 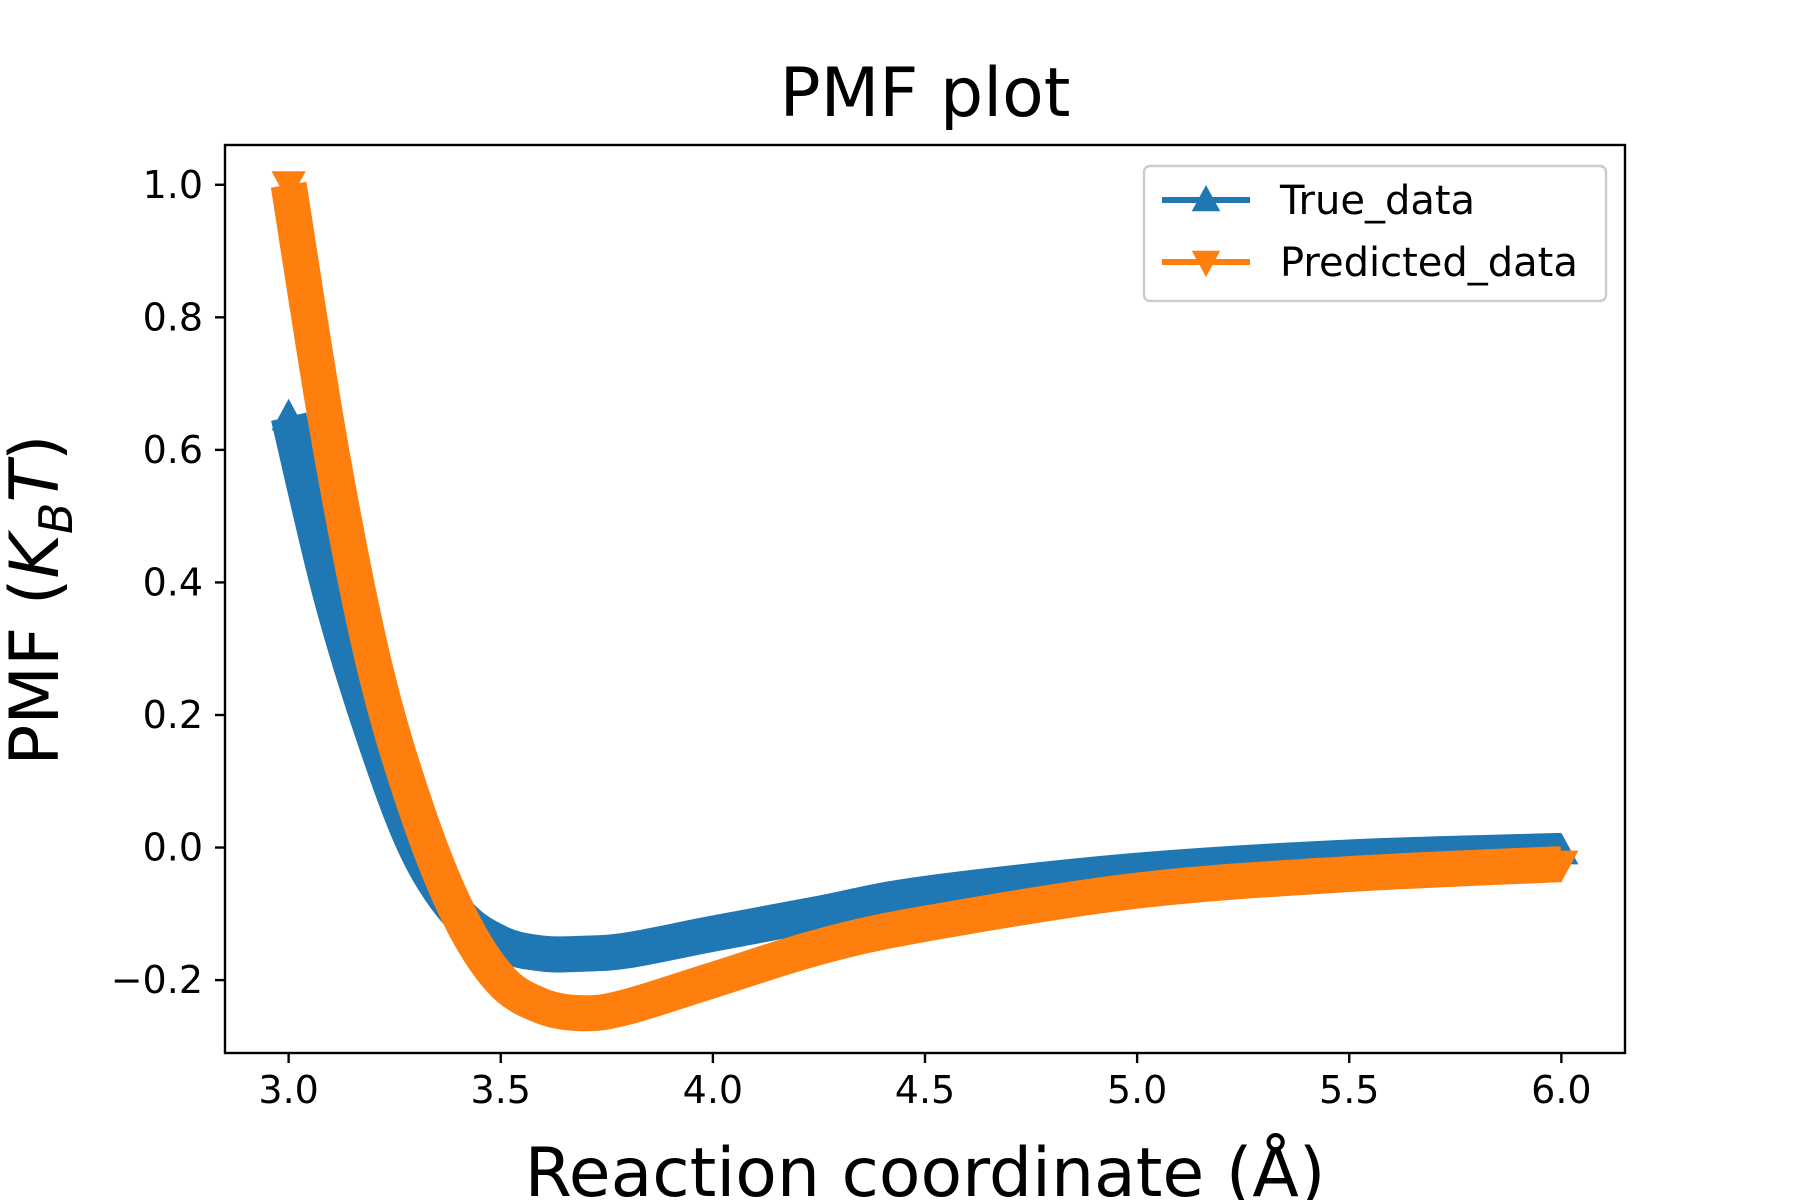 I want to click on y-tick-label: 0.4, so click(x=173, y=582).